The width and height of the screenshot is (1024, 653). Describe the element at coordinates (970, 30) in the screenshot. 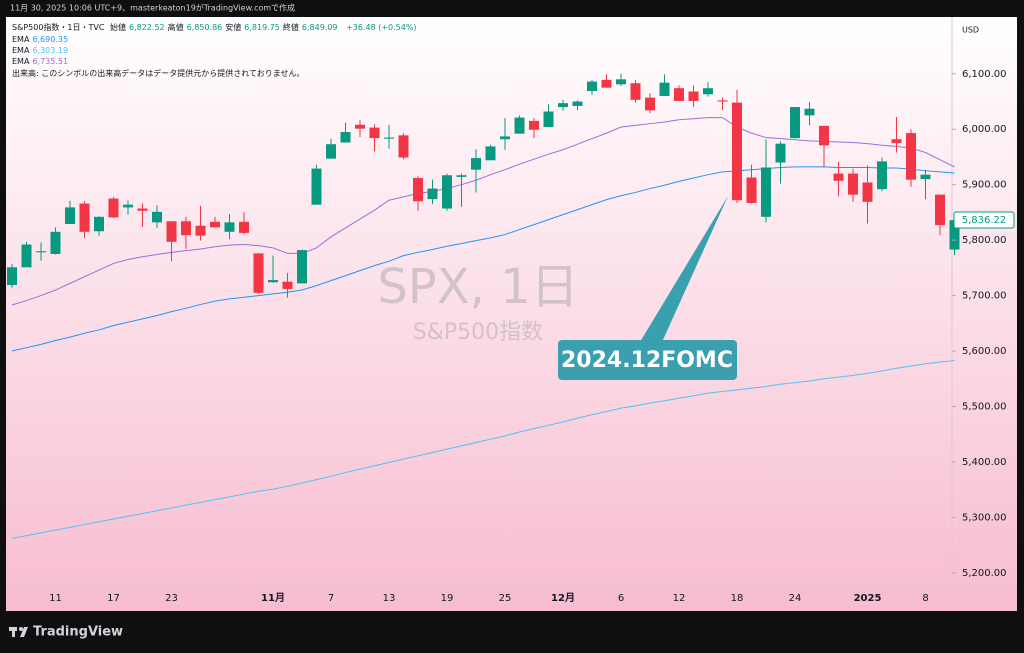

I see `currency: USD` at that location.